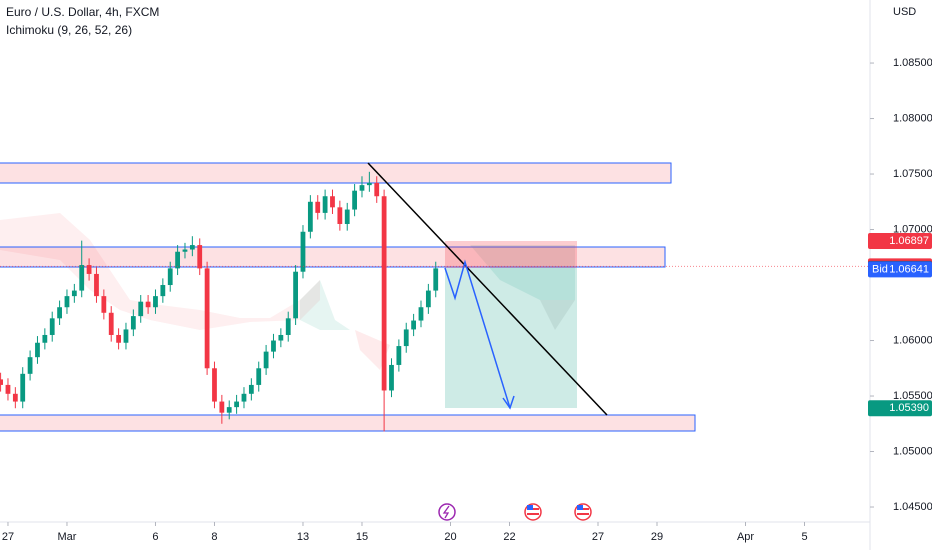 Image resolution: width=932 pixels, height=550 pixels. I want to click on x-tick-label: 20, so click(450, 537).